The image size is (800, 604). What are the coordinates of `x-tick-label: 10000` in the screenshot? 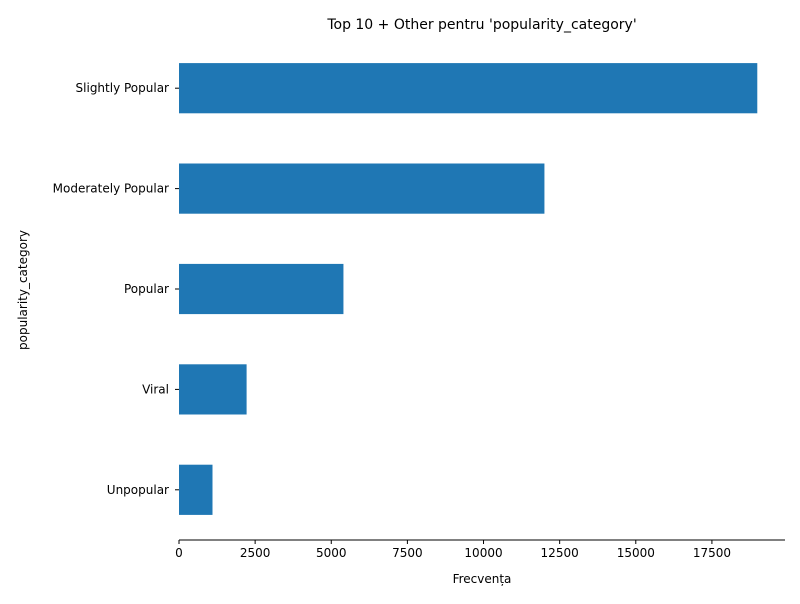 It's located at (483, 553).